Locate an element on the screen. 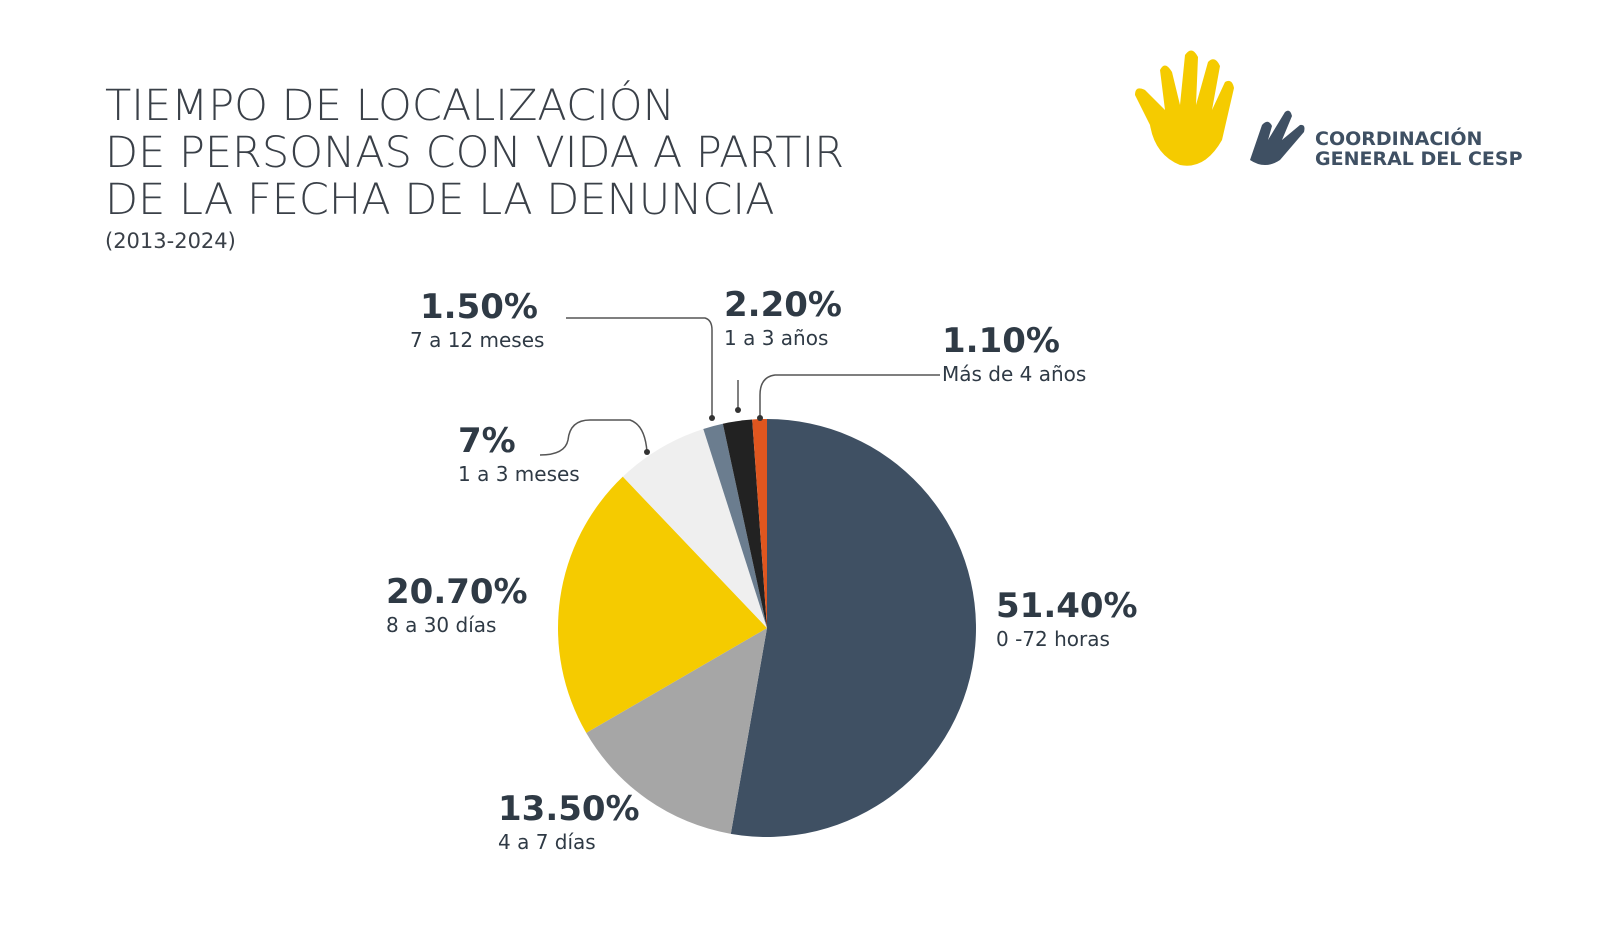  category-label: 7 a 12 meses is located at coordinates (477, 340).